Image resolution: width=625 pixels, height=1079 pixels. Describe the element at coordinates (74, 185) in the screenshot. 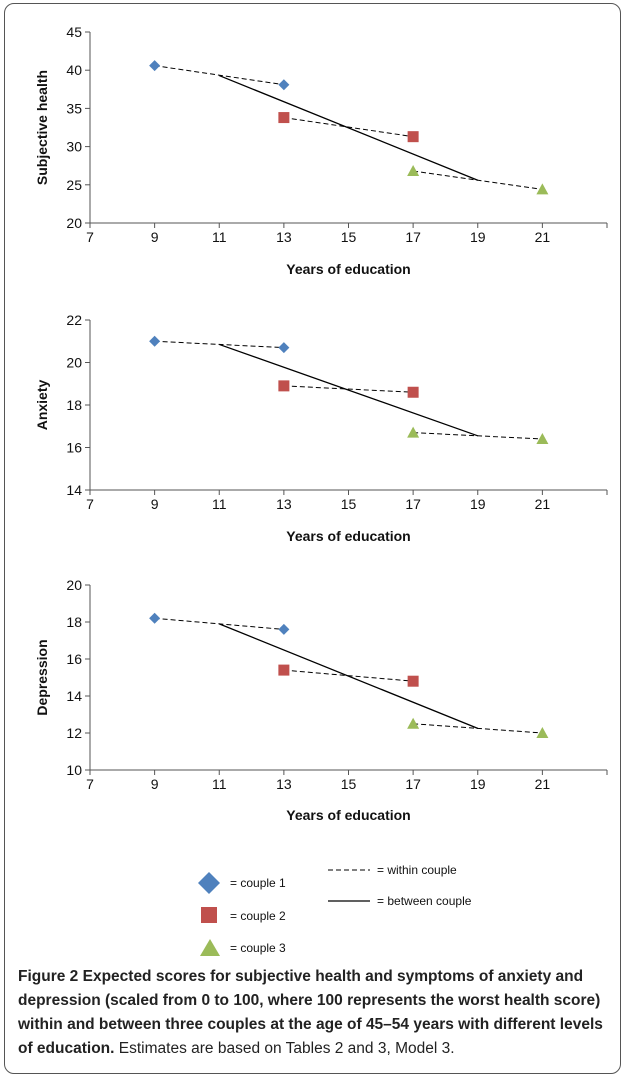

I see `y-tick-label: 25` at that location.